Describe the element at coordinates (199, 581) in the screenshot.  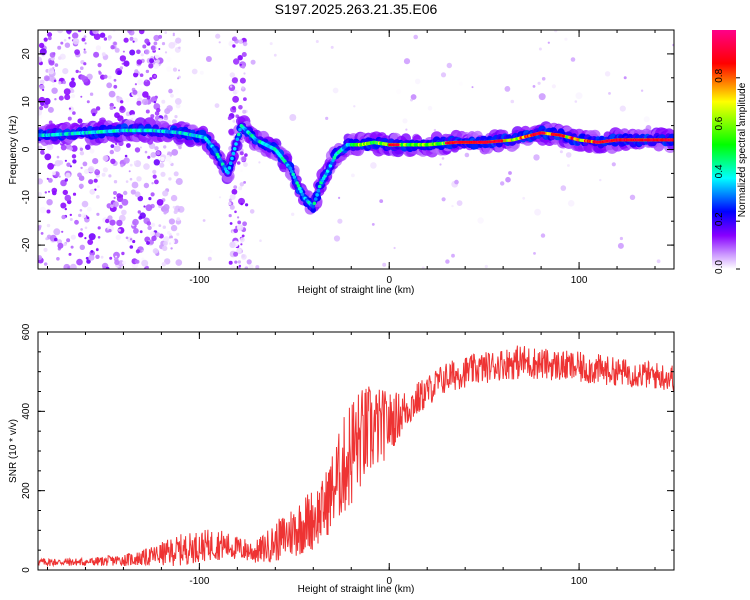
I see `snr-x-tick-label: -100` at that location.